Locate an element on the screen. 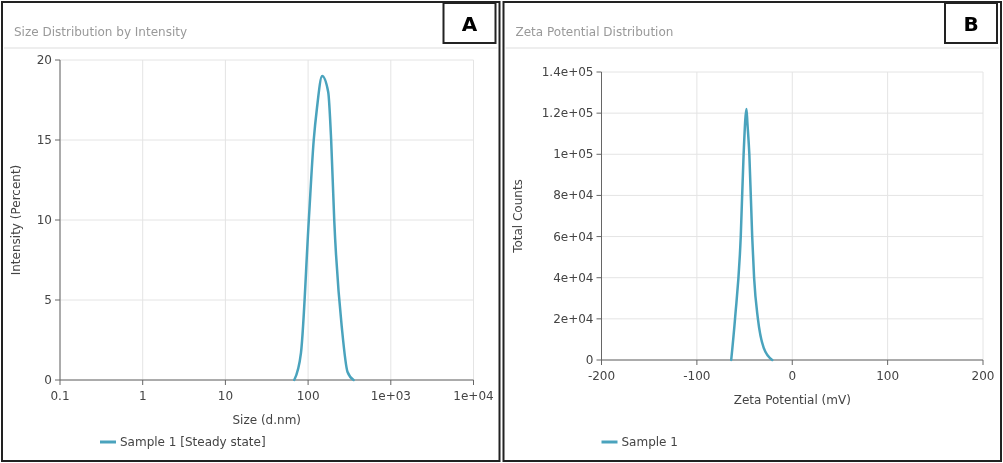  x-tick-label: 1e+03 is located at coordinates (390, 396).